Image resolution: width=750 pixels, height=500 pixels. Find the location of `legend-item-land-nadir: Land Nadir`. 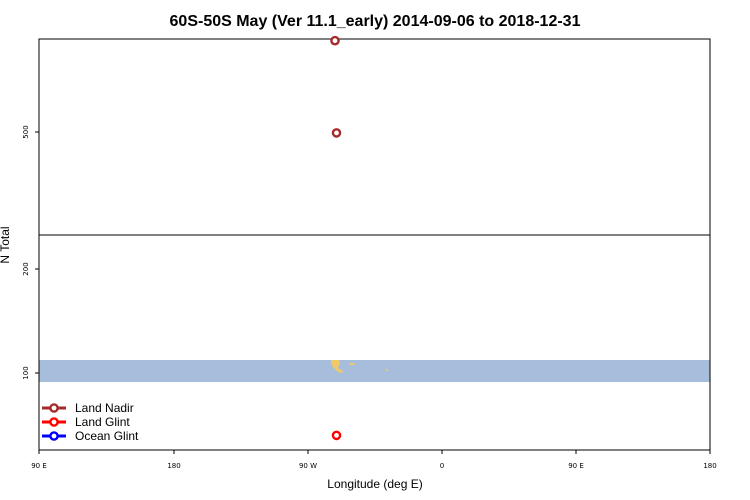

legend-item-land-nadir: Land Nadir is located at coordinates (88, 408).